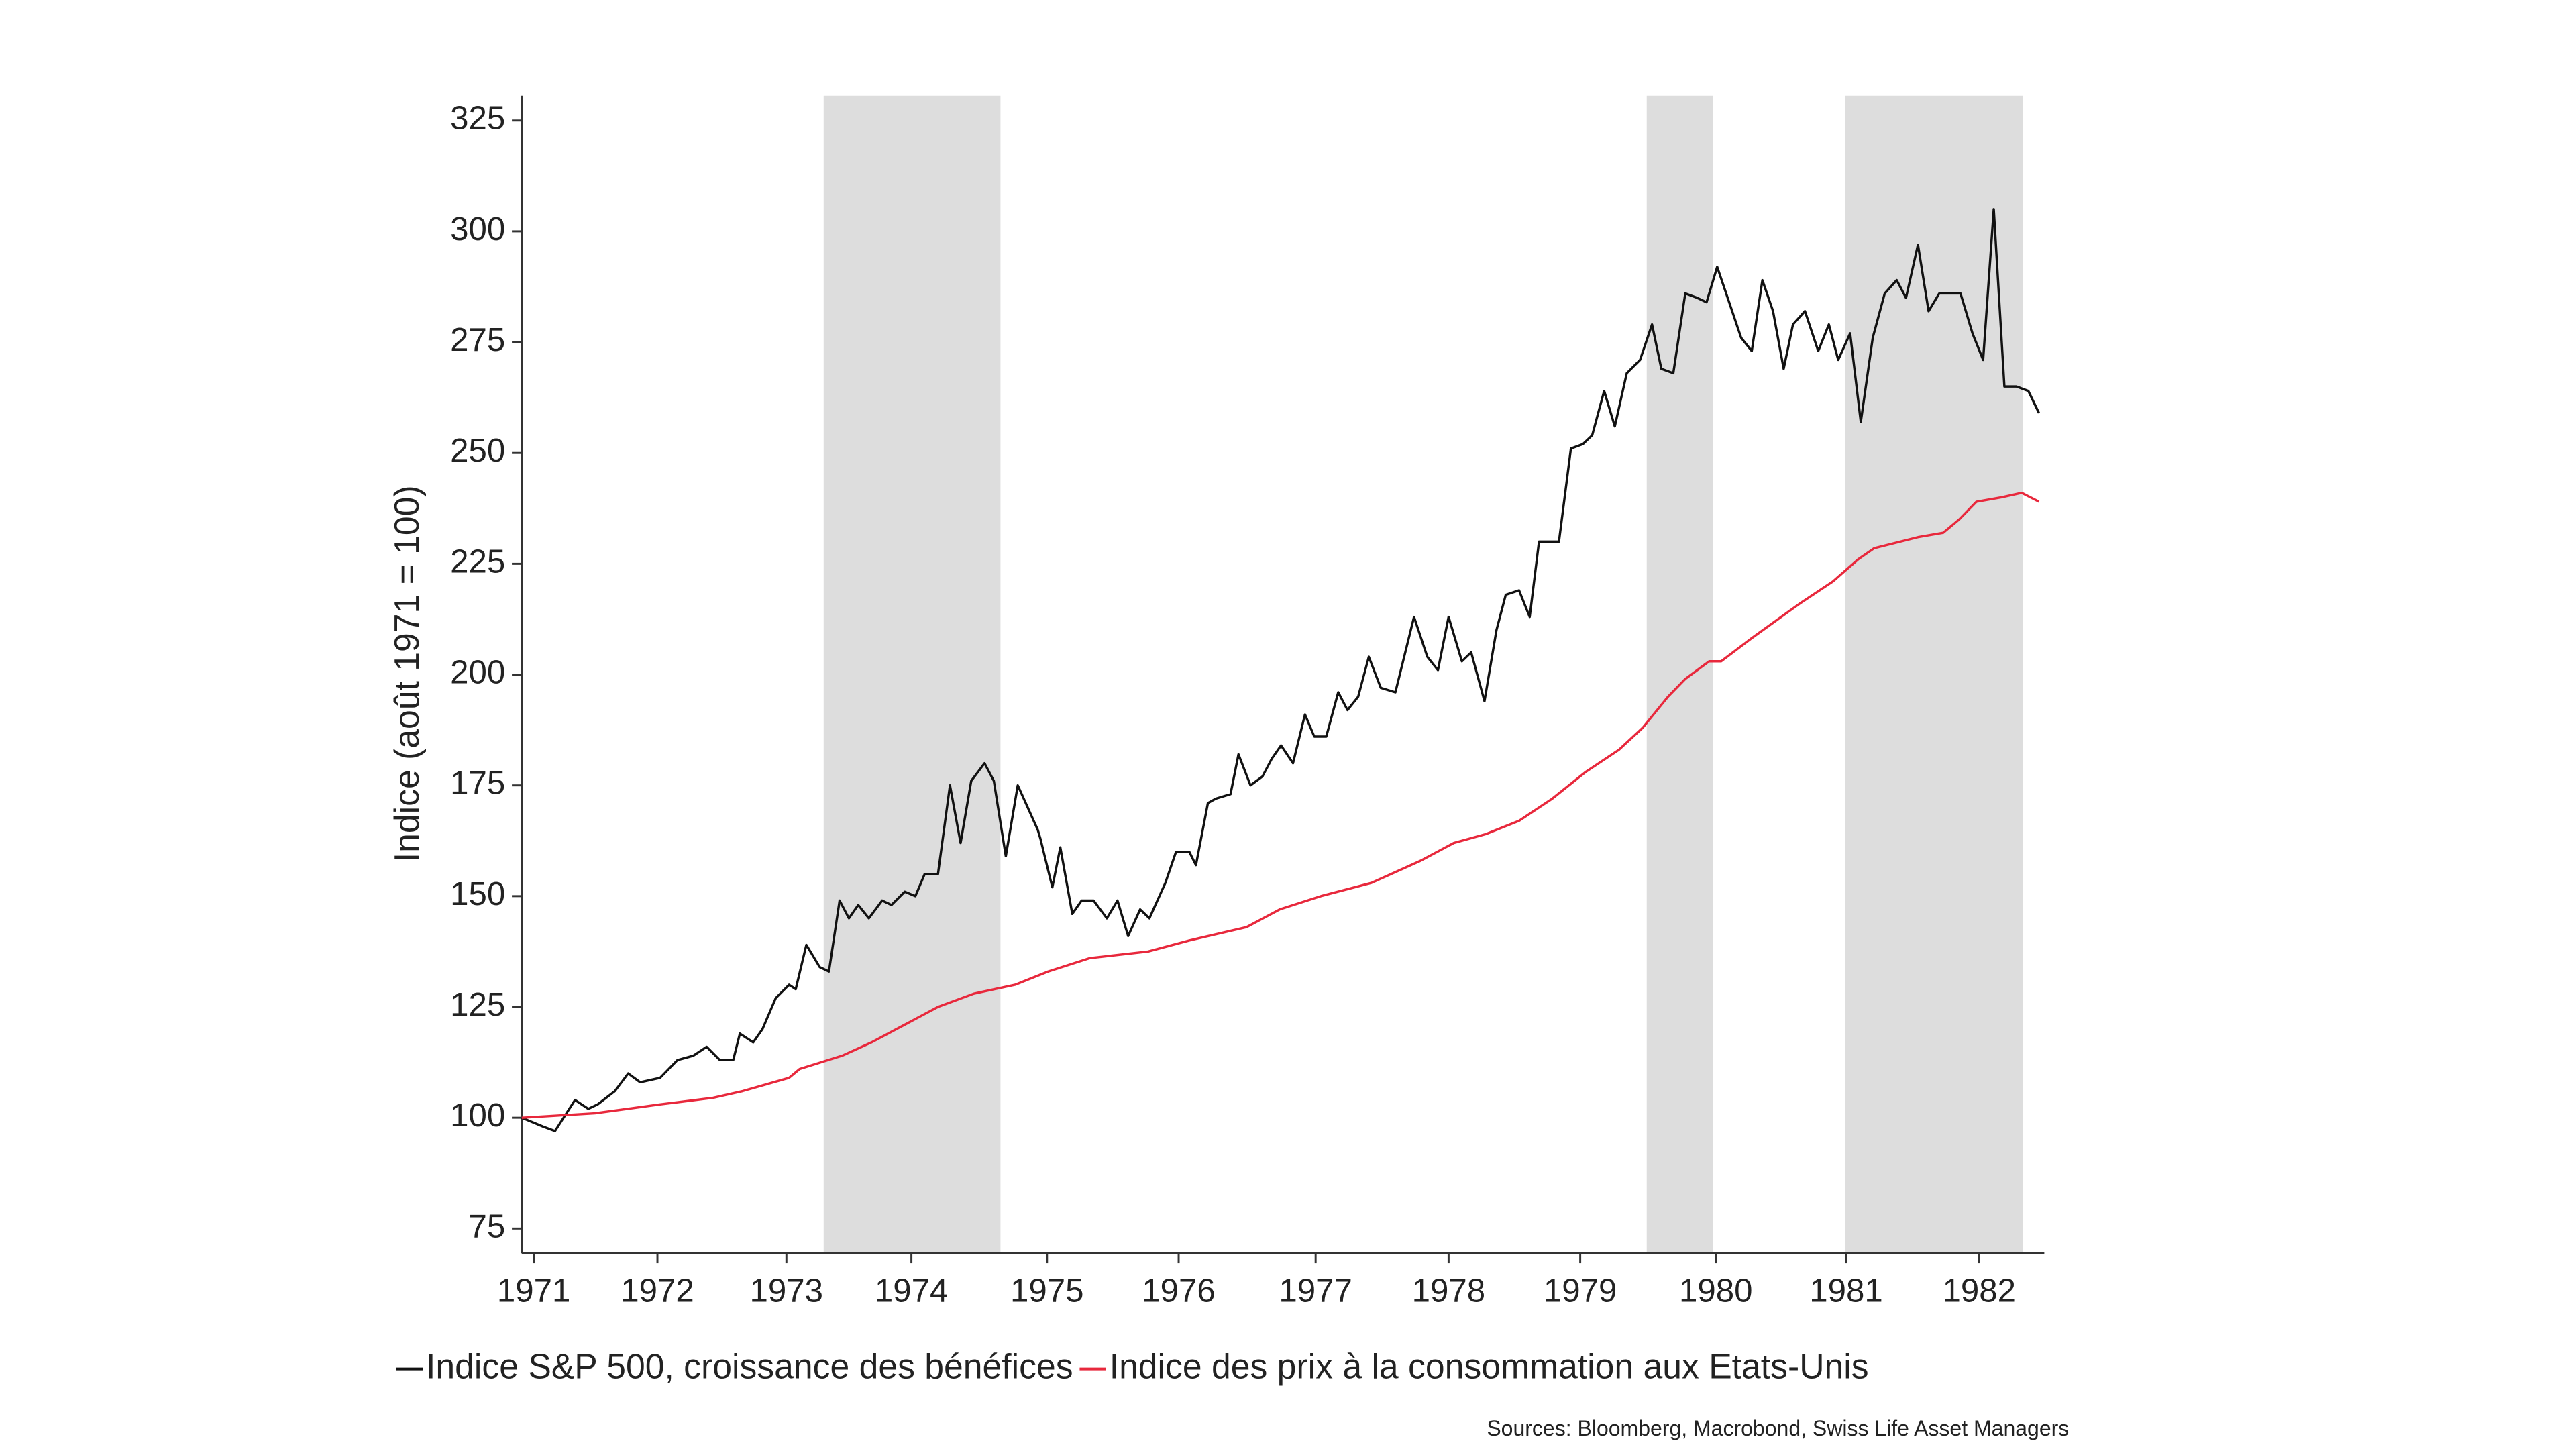  What do you see at coordinates (1047, 1290) in the screenshot?
I see `x-tick-label: 1975` at bounding box center [1047, 1290].